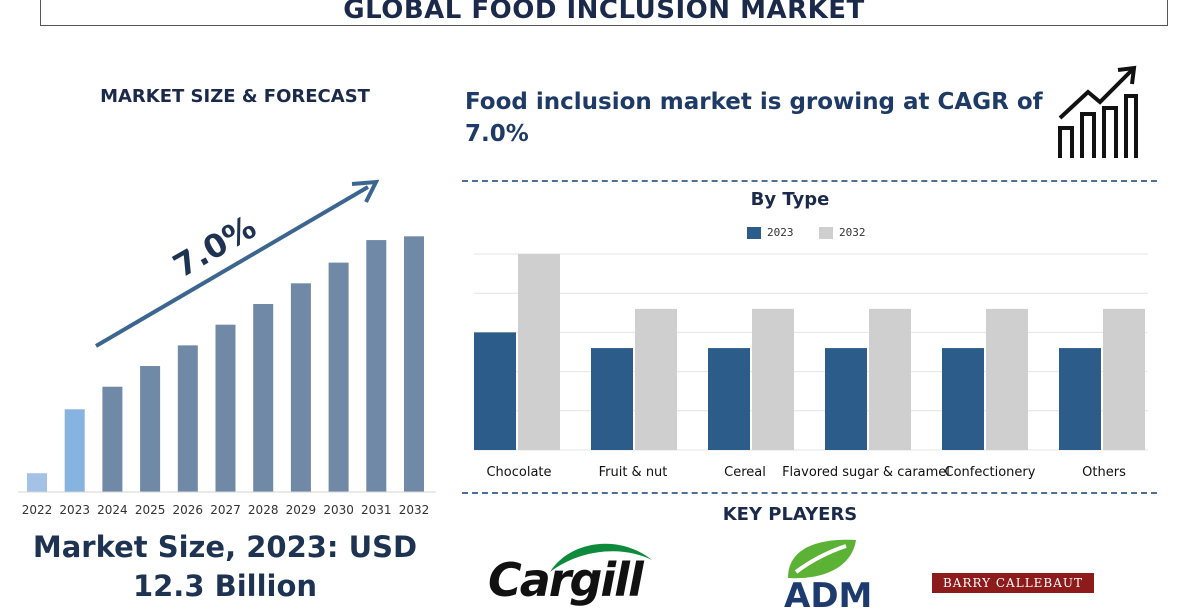 The height and width of the screenshot is (616, 1200). What do you see at coordinates (495, 391) in the screenshot?
I see `bar-2023-chocolate` at bounding box center [495, 391].